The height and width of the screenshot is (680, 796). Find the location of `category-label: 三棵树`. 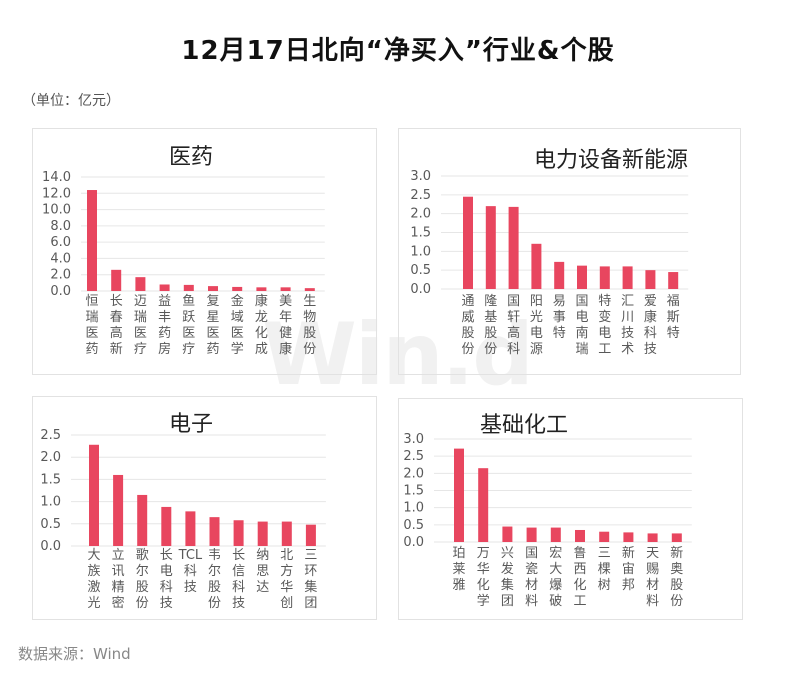

category-label: 三棵树 is located at coordinates (604, 569).